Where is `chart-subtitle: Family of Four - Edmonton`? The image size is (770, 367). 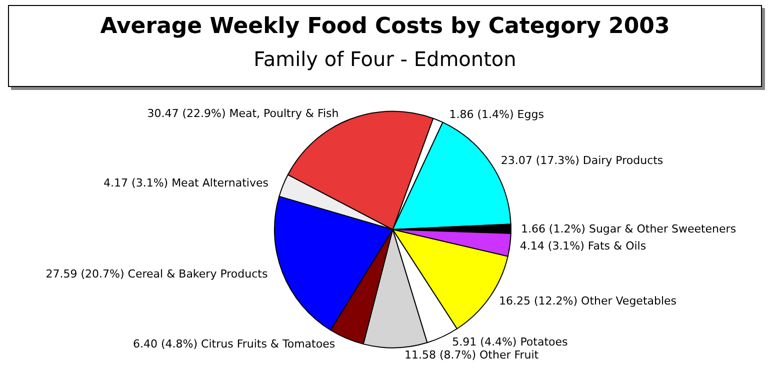
chart-subtitle: Family of Four - Edmonton is located at coordinates (385, 59).